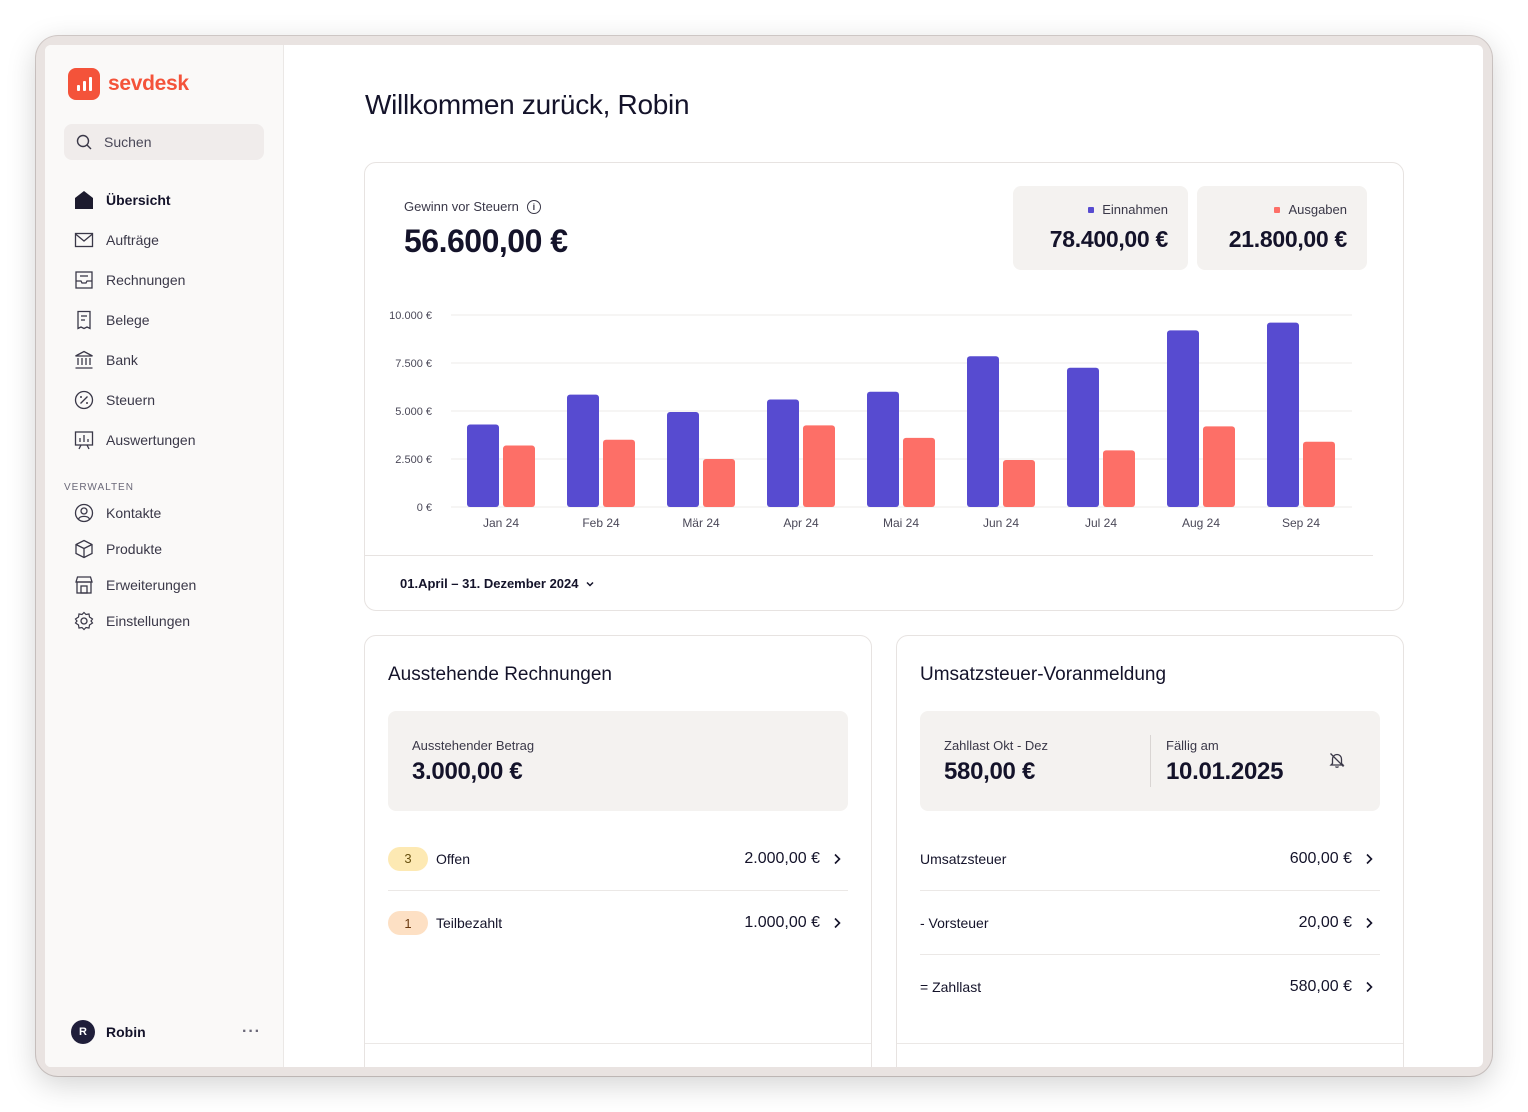  What do you see at coordinates (1201, 523) in the screenshot?
I see `x-tick-label: Aug 24` at bounding box center [1201, 523].